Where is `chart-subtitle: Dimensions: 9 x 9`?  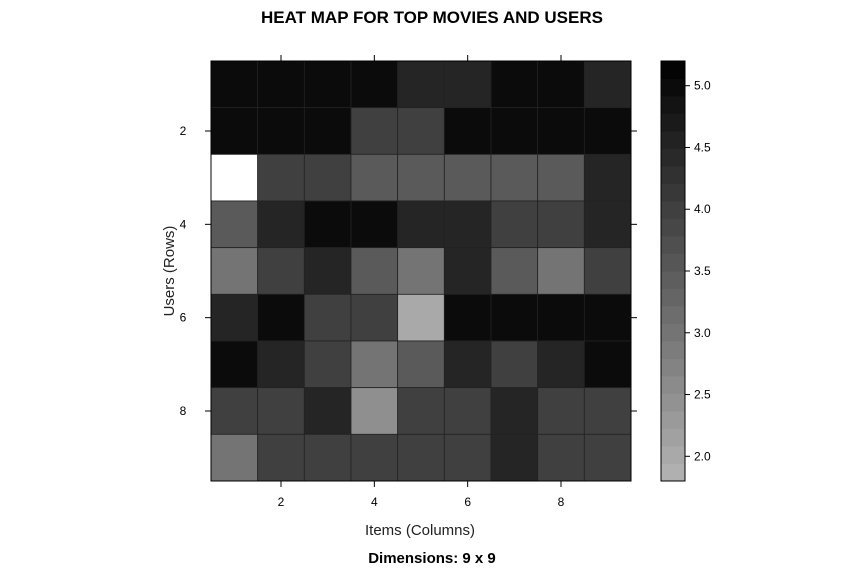 chart-subtitle: Dimensions: 9 x 9 is located at coordinates (432, 558).